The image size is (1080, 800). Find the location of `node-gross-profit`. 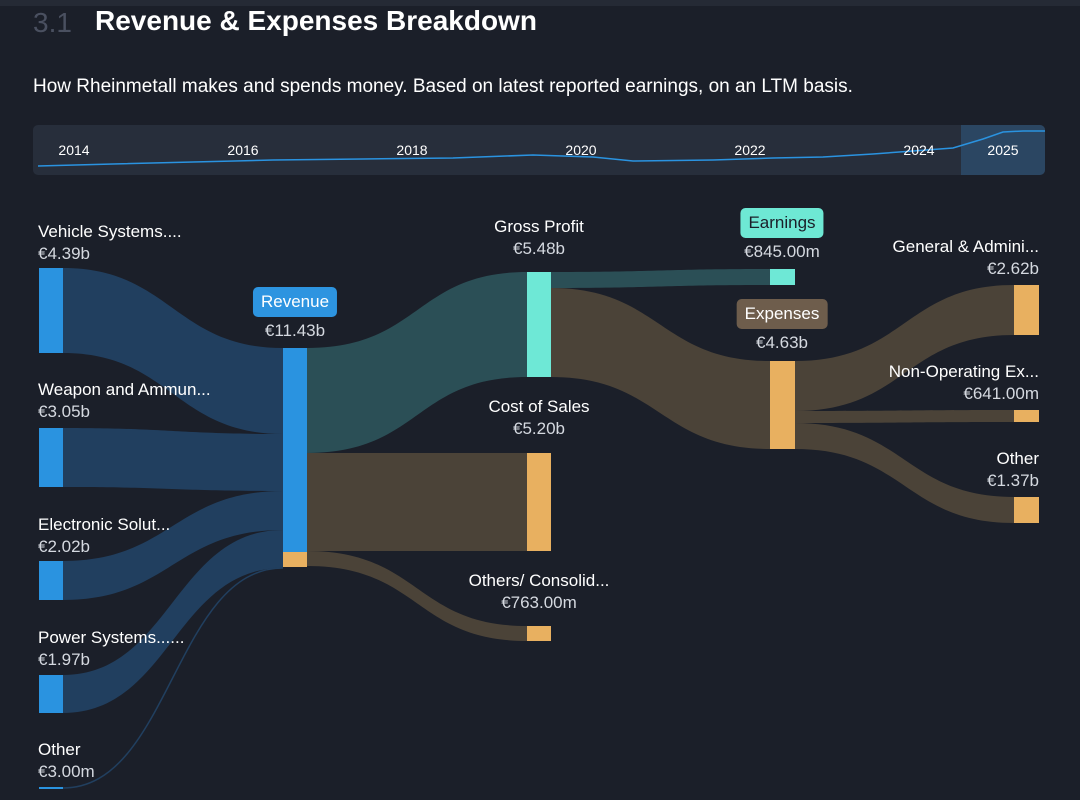

node-gross-profit is located at coordinates (539, 324).